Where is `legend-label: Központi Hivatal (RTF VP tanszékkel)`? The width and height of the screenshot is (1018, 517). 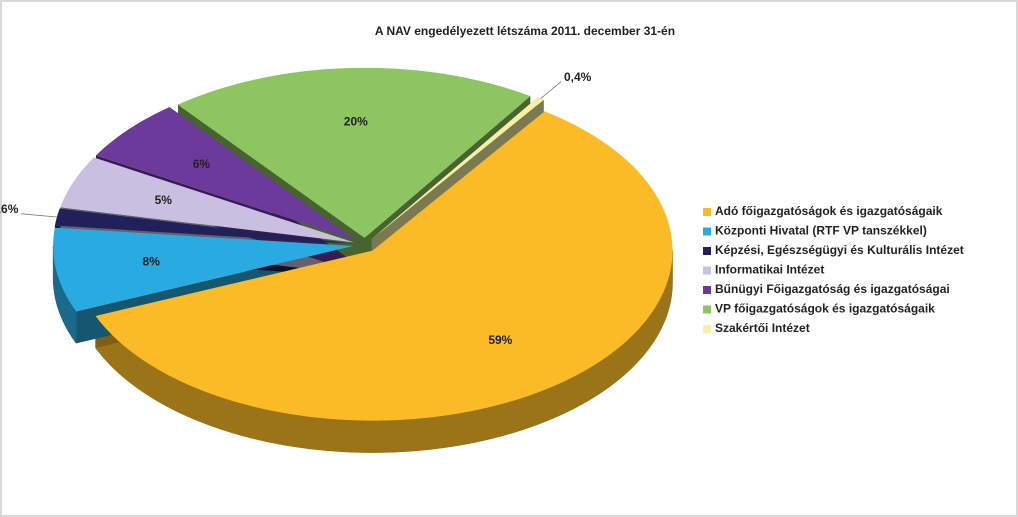
legend-label: Központi Hivatal (RTF VP tanszékkel) is located at coordinates (821, 231).